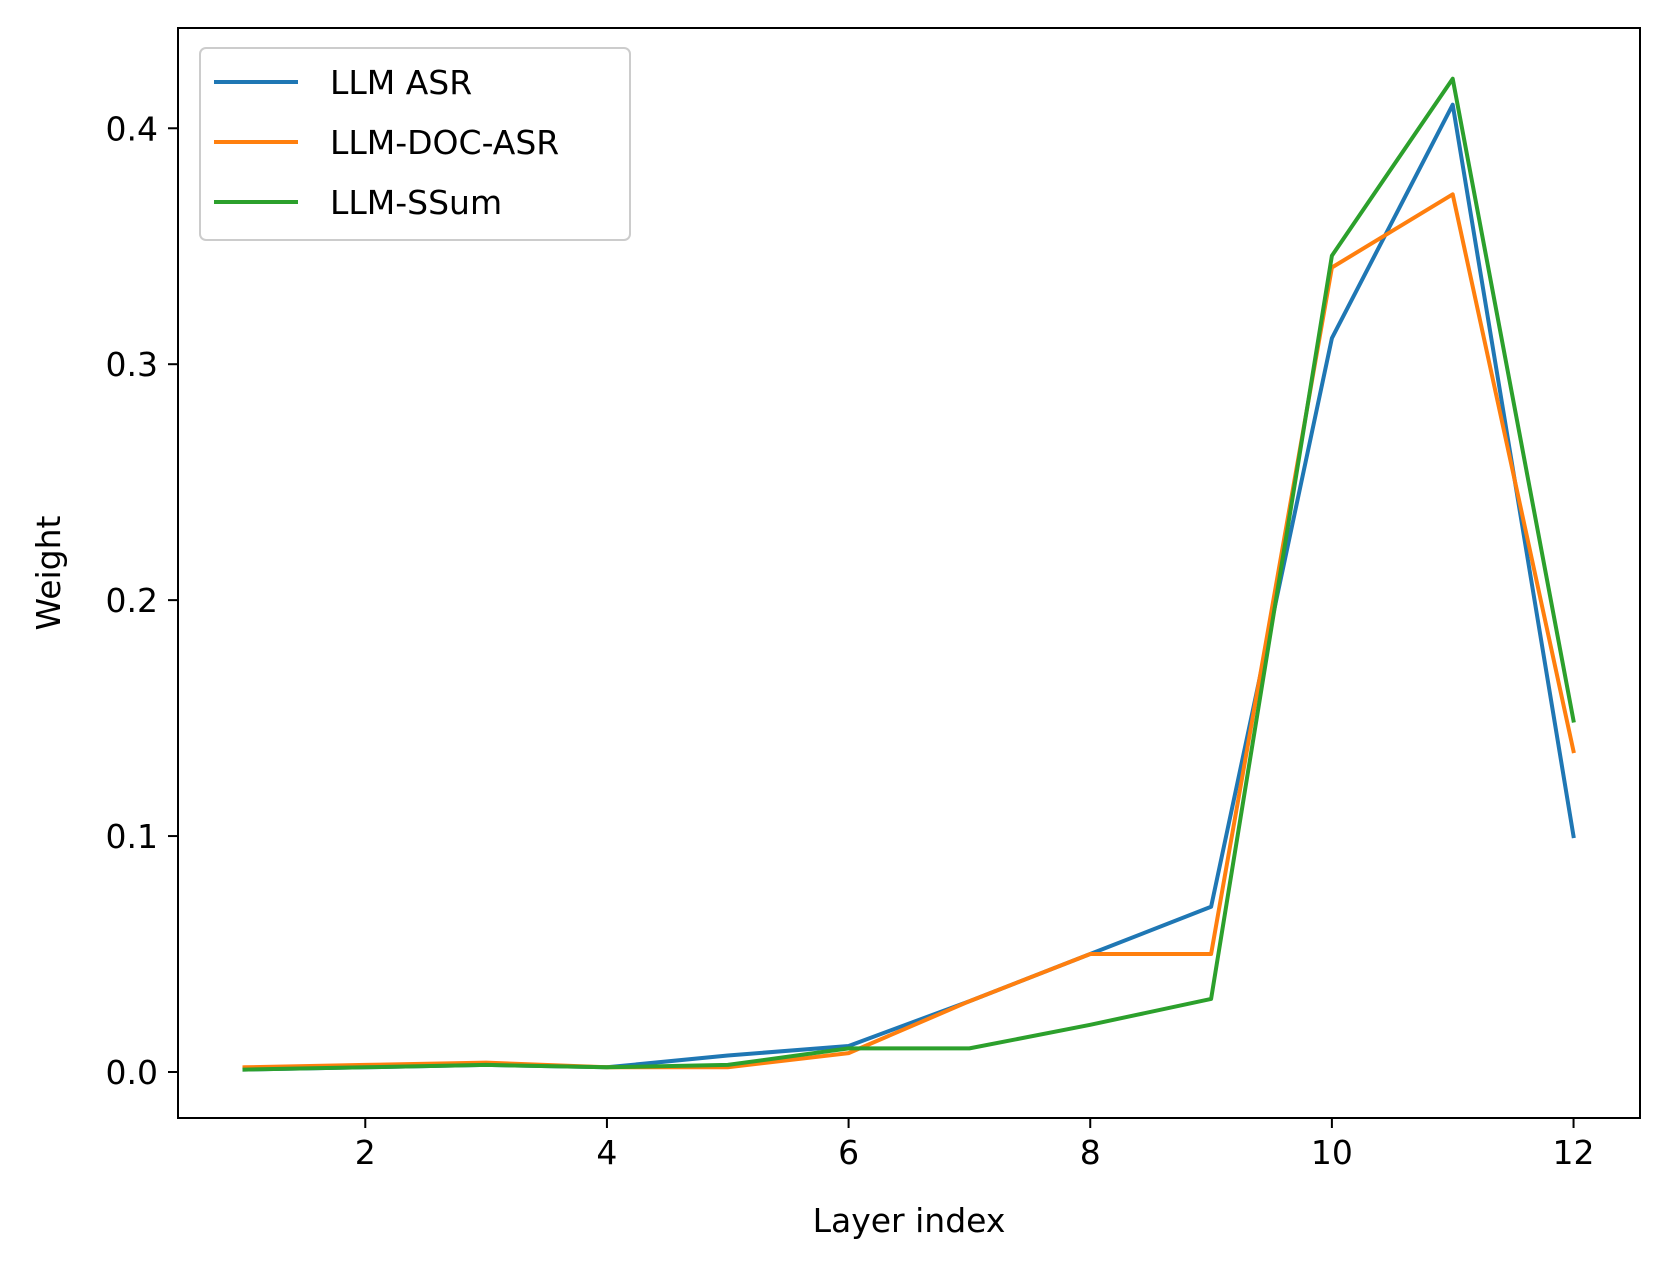 The image size is (1661, 1265). Describe the element at coordinates (132, 1072) in the screenshot. I see `y-tick-label: 0.0` at that location.